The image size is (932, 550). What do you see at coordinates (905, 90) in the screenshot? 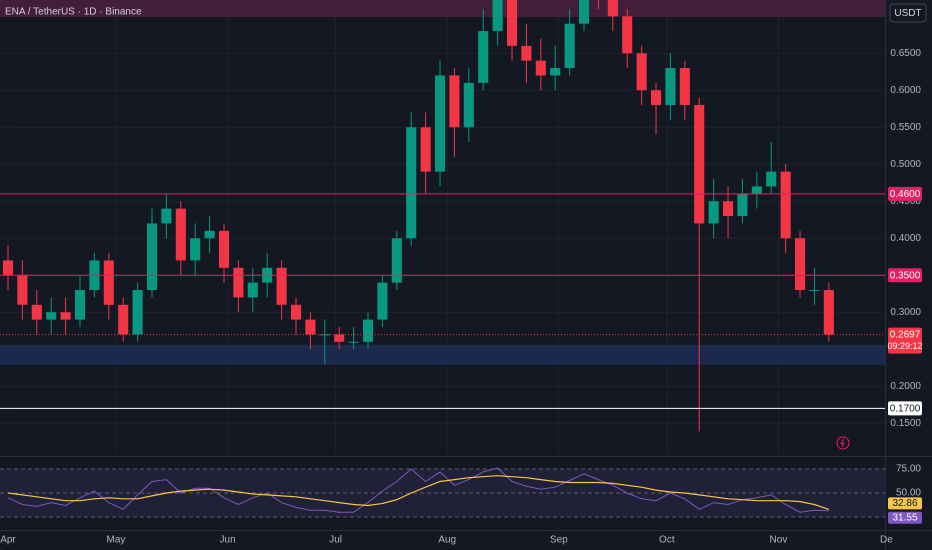
I see `y-tick-label: 0.6000` at bounding box center [905, 90].